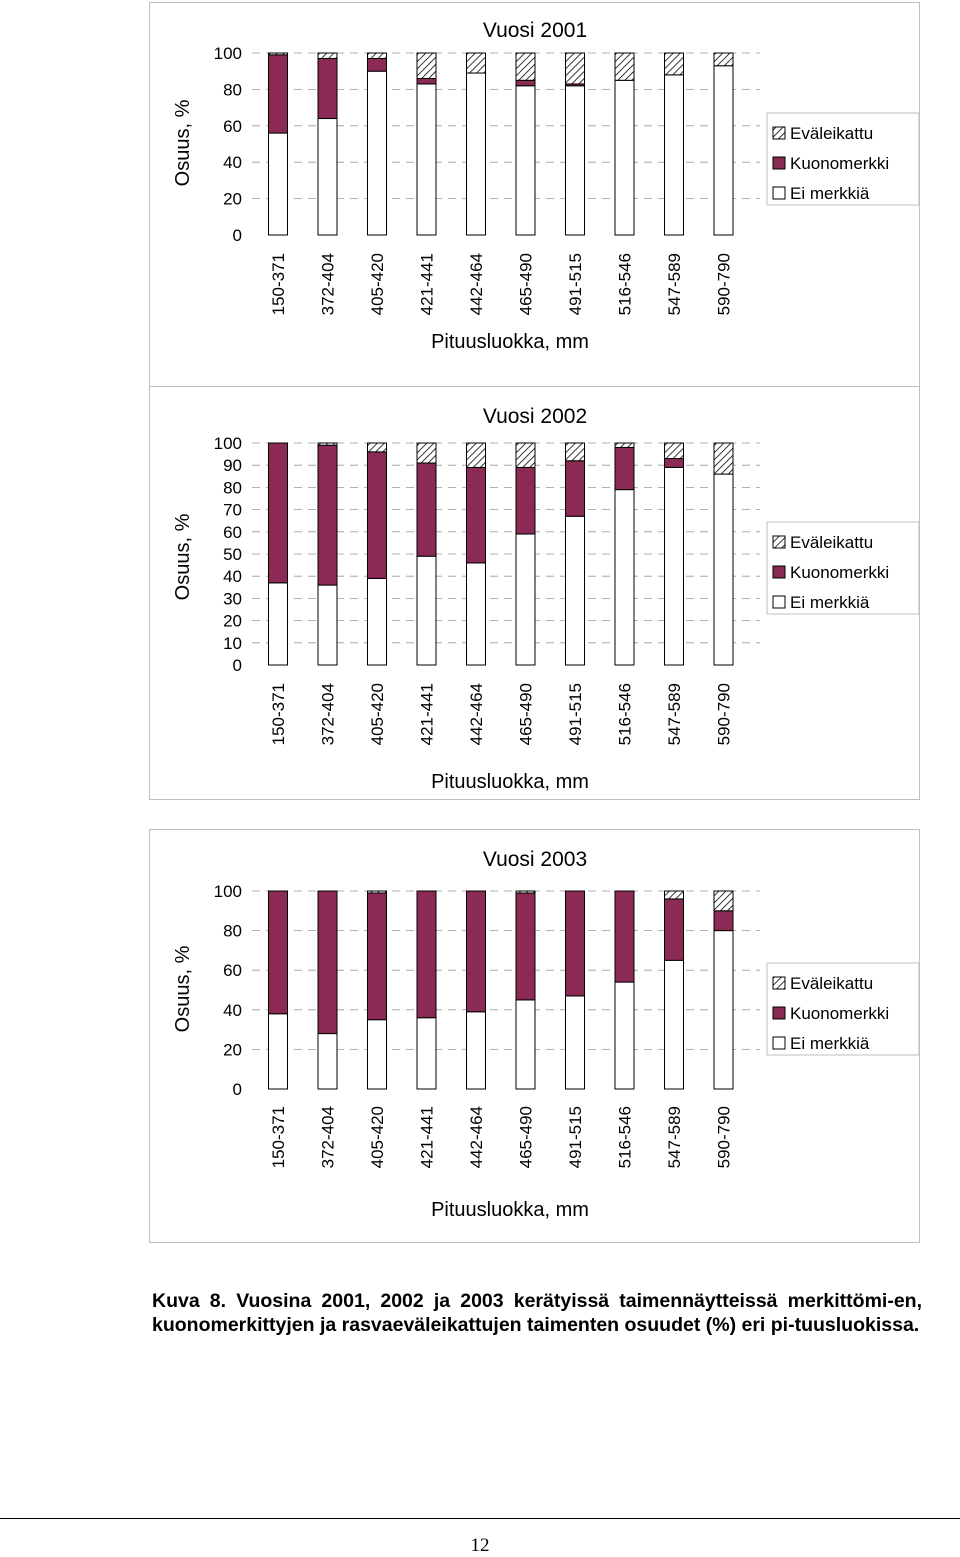  I want to click on x-category-label: 516-546, so click(625, 1137).